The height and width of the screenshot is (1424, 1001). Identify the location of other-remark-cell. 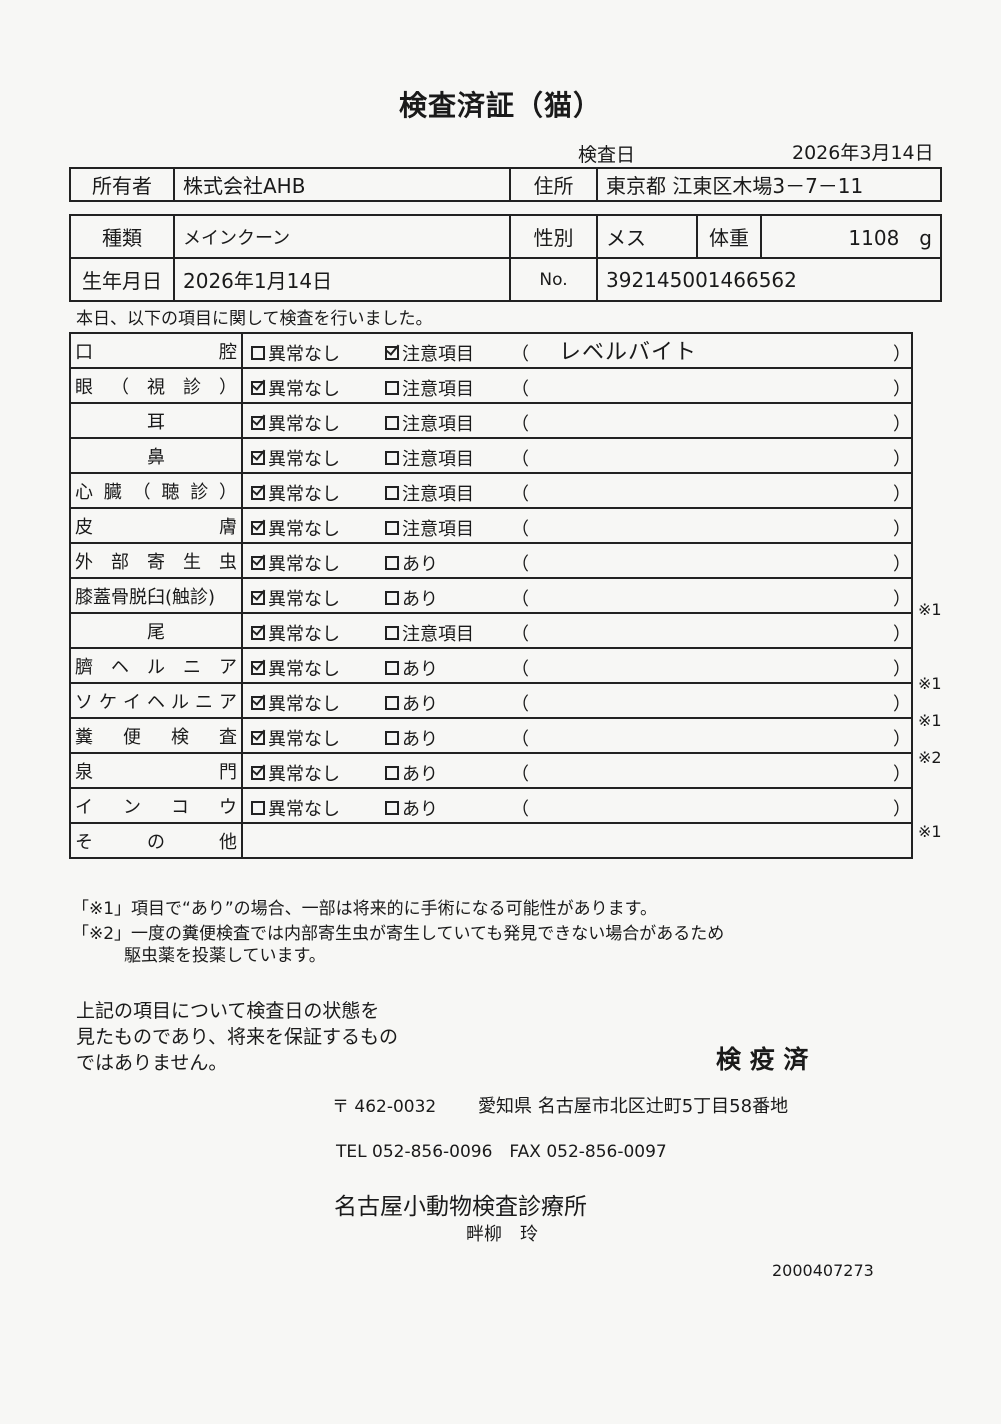
(577, 840).